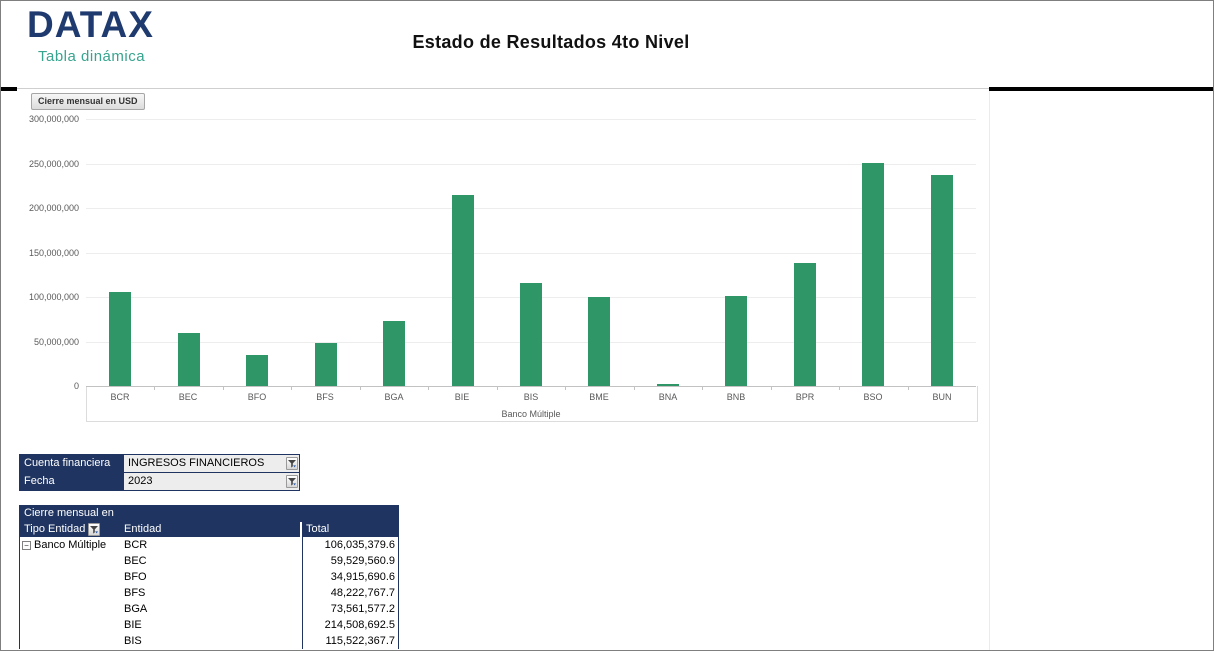 This screenshot has width=1214, height=651. What do you see at coordinates (531, 414) in the screenshot?
I see `x-axis-title: Banco Múltiple` at bounding box center [531, 414].